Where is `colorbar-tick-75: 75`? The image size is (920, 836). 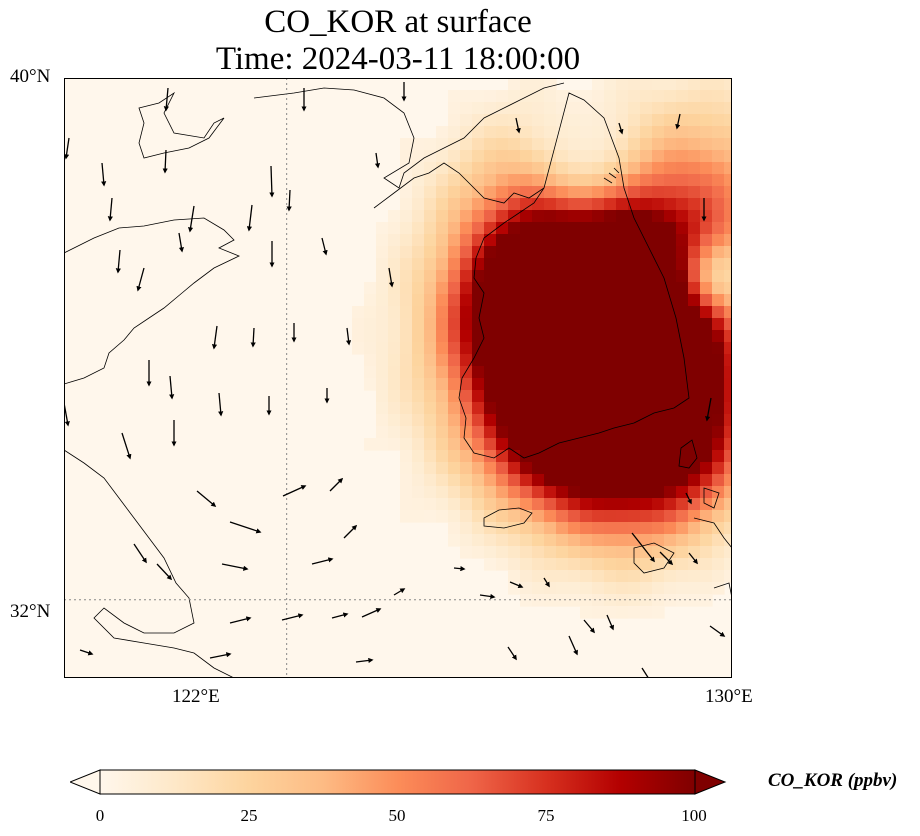 colorbar-tick-75: 75 is located at coordinates (546, 815).